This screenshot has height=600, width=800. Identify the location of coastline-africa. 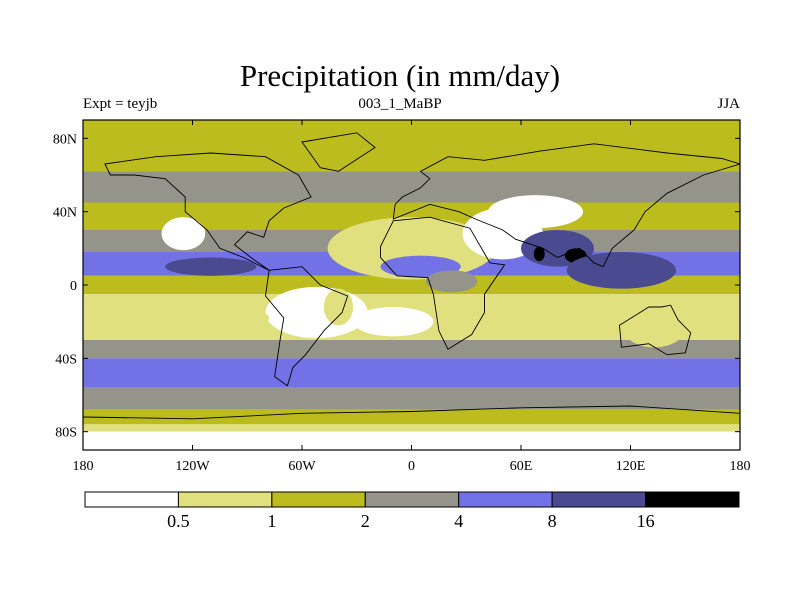
(443, 283).